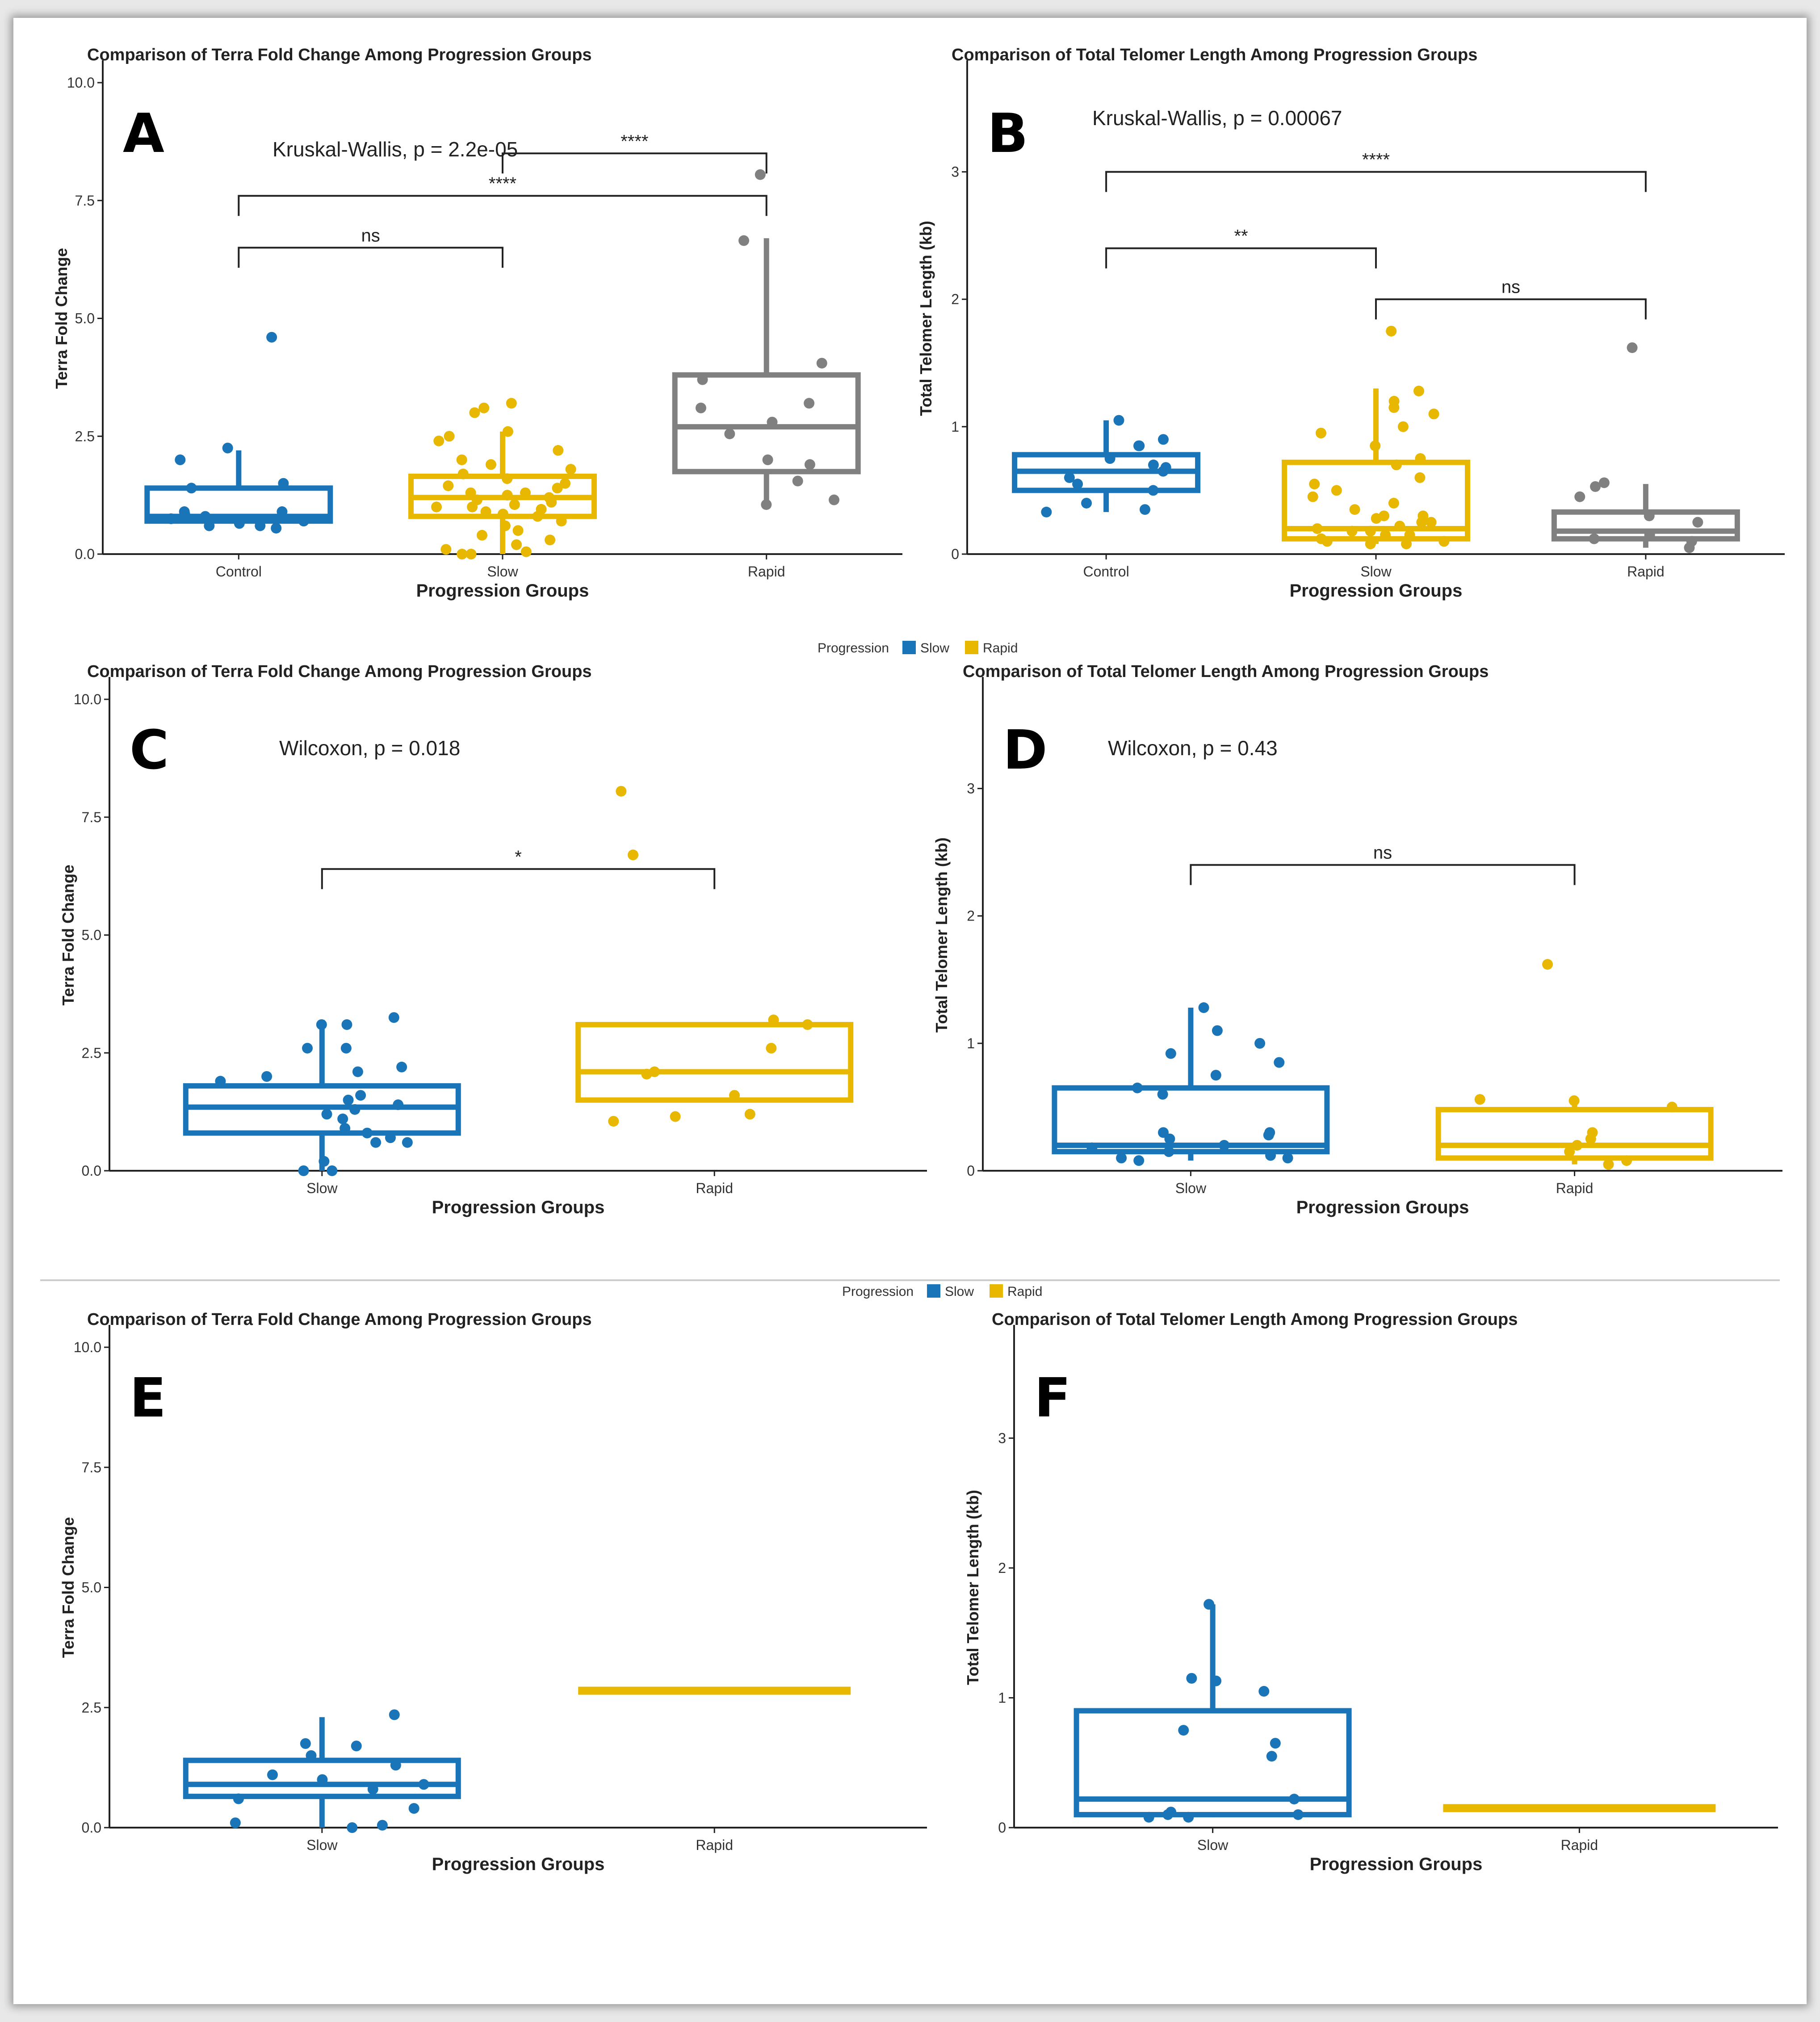 The width and height of the screenshot is (1820, 2022). I want to click on legend-swatch, so click(996, 1291).